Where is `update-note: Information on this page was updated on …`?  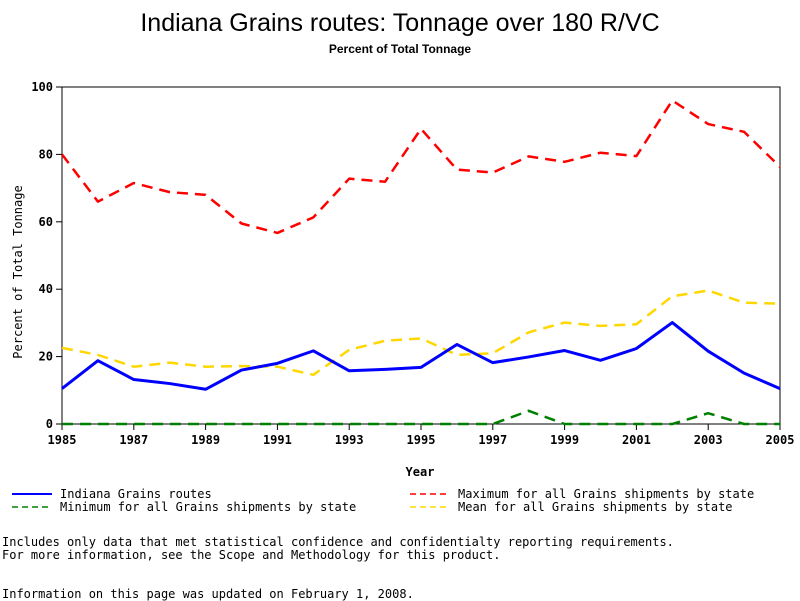 update-note: Information on this page was updated on … is located at coordinates (208, 594).